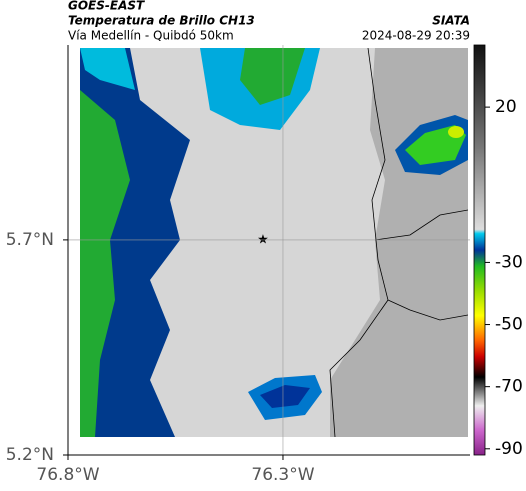 The image size is (526, 491). I want to click on colorbar-tick-label: -50, so click(509, 325).